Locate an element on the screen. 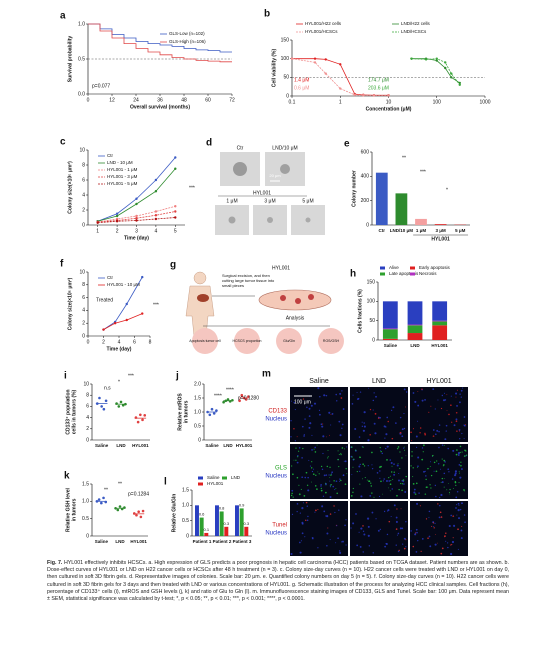  series-line is located at coordinates (136, 220).